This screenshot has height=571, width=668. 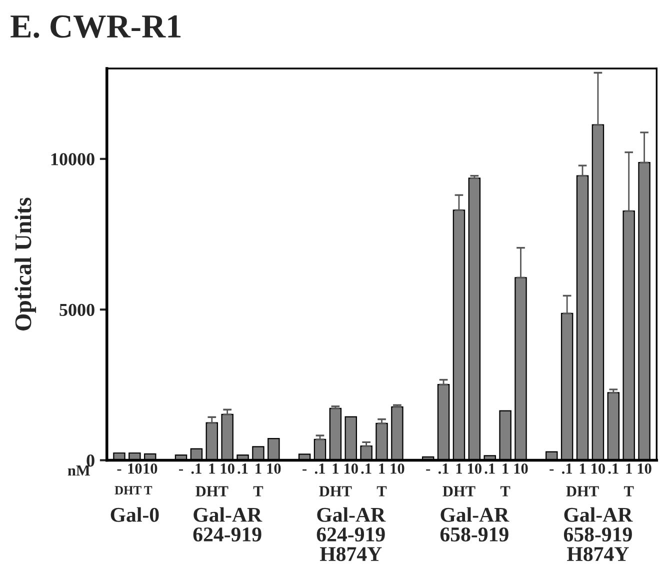 I want to click on y-tick-label: 10000, so click(x=72, y=159).